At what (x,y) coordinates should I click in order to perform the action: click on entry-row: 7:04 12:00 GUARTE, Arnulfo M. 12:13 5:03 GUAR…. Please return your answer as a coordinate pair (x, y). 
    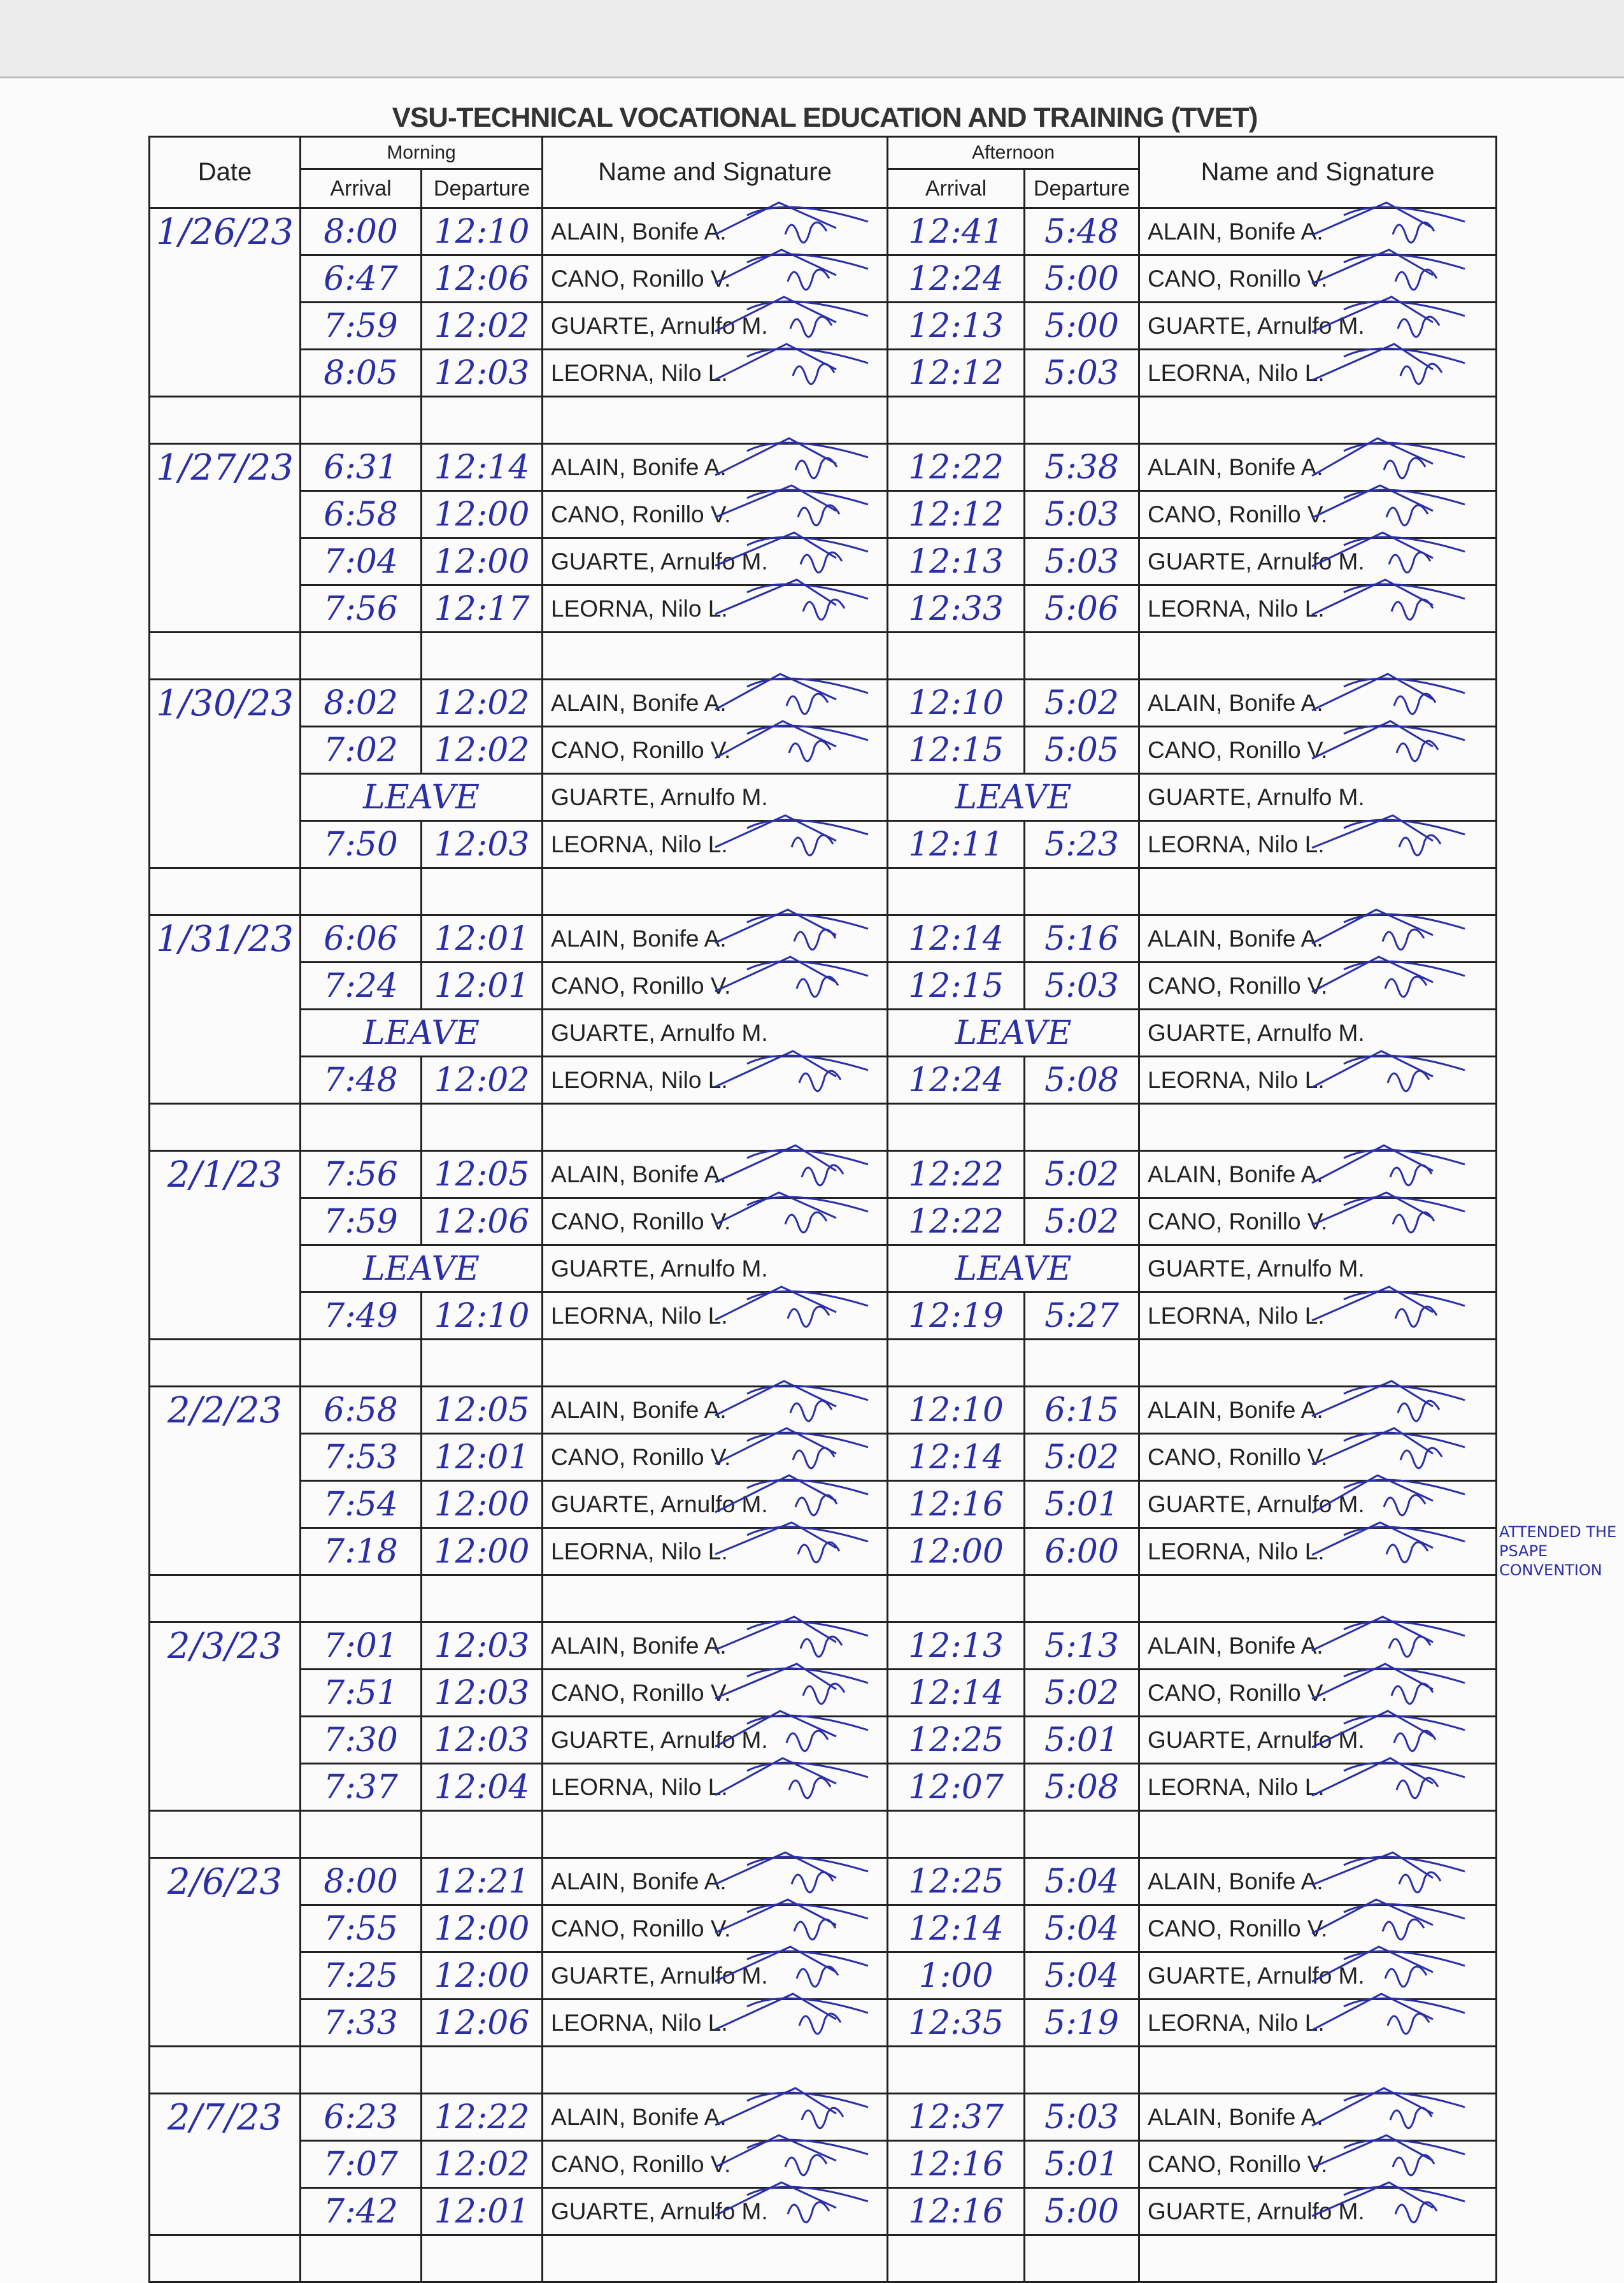
    Looking at the image, I should click on (824, 558).